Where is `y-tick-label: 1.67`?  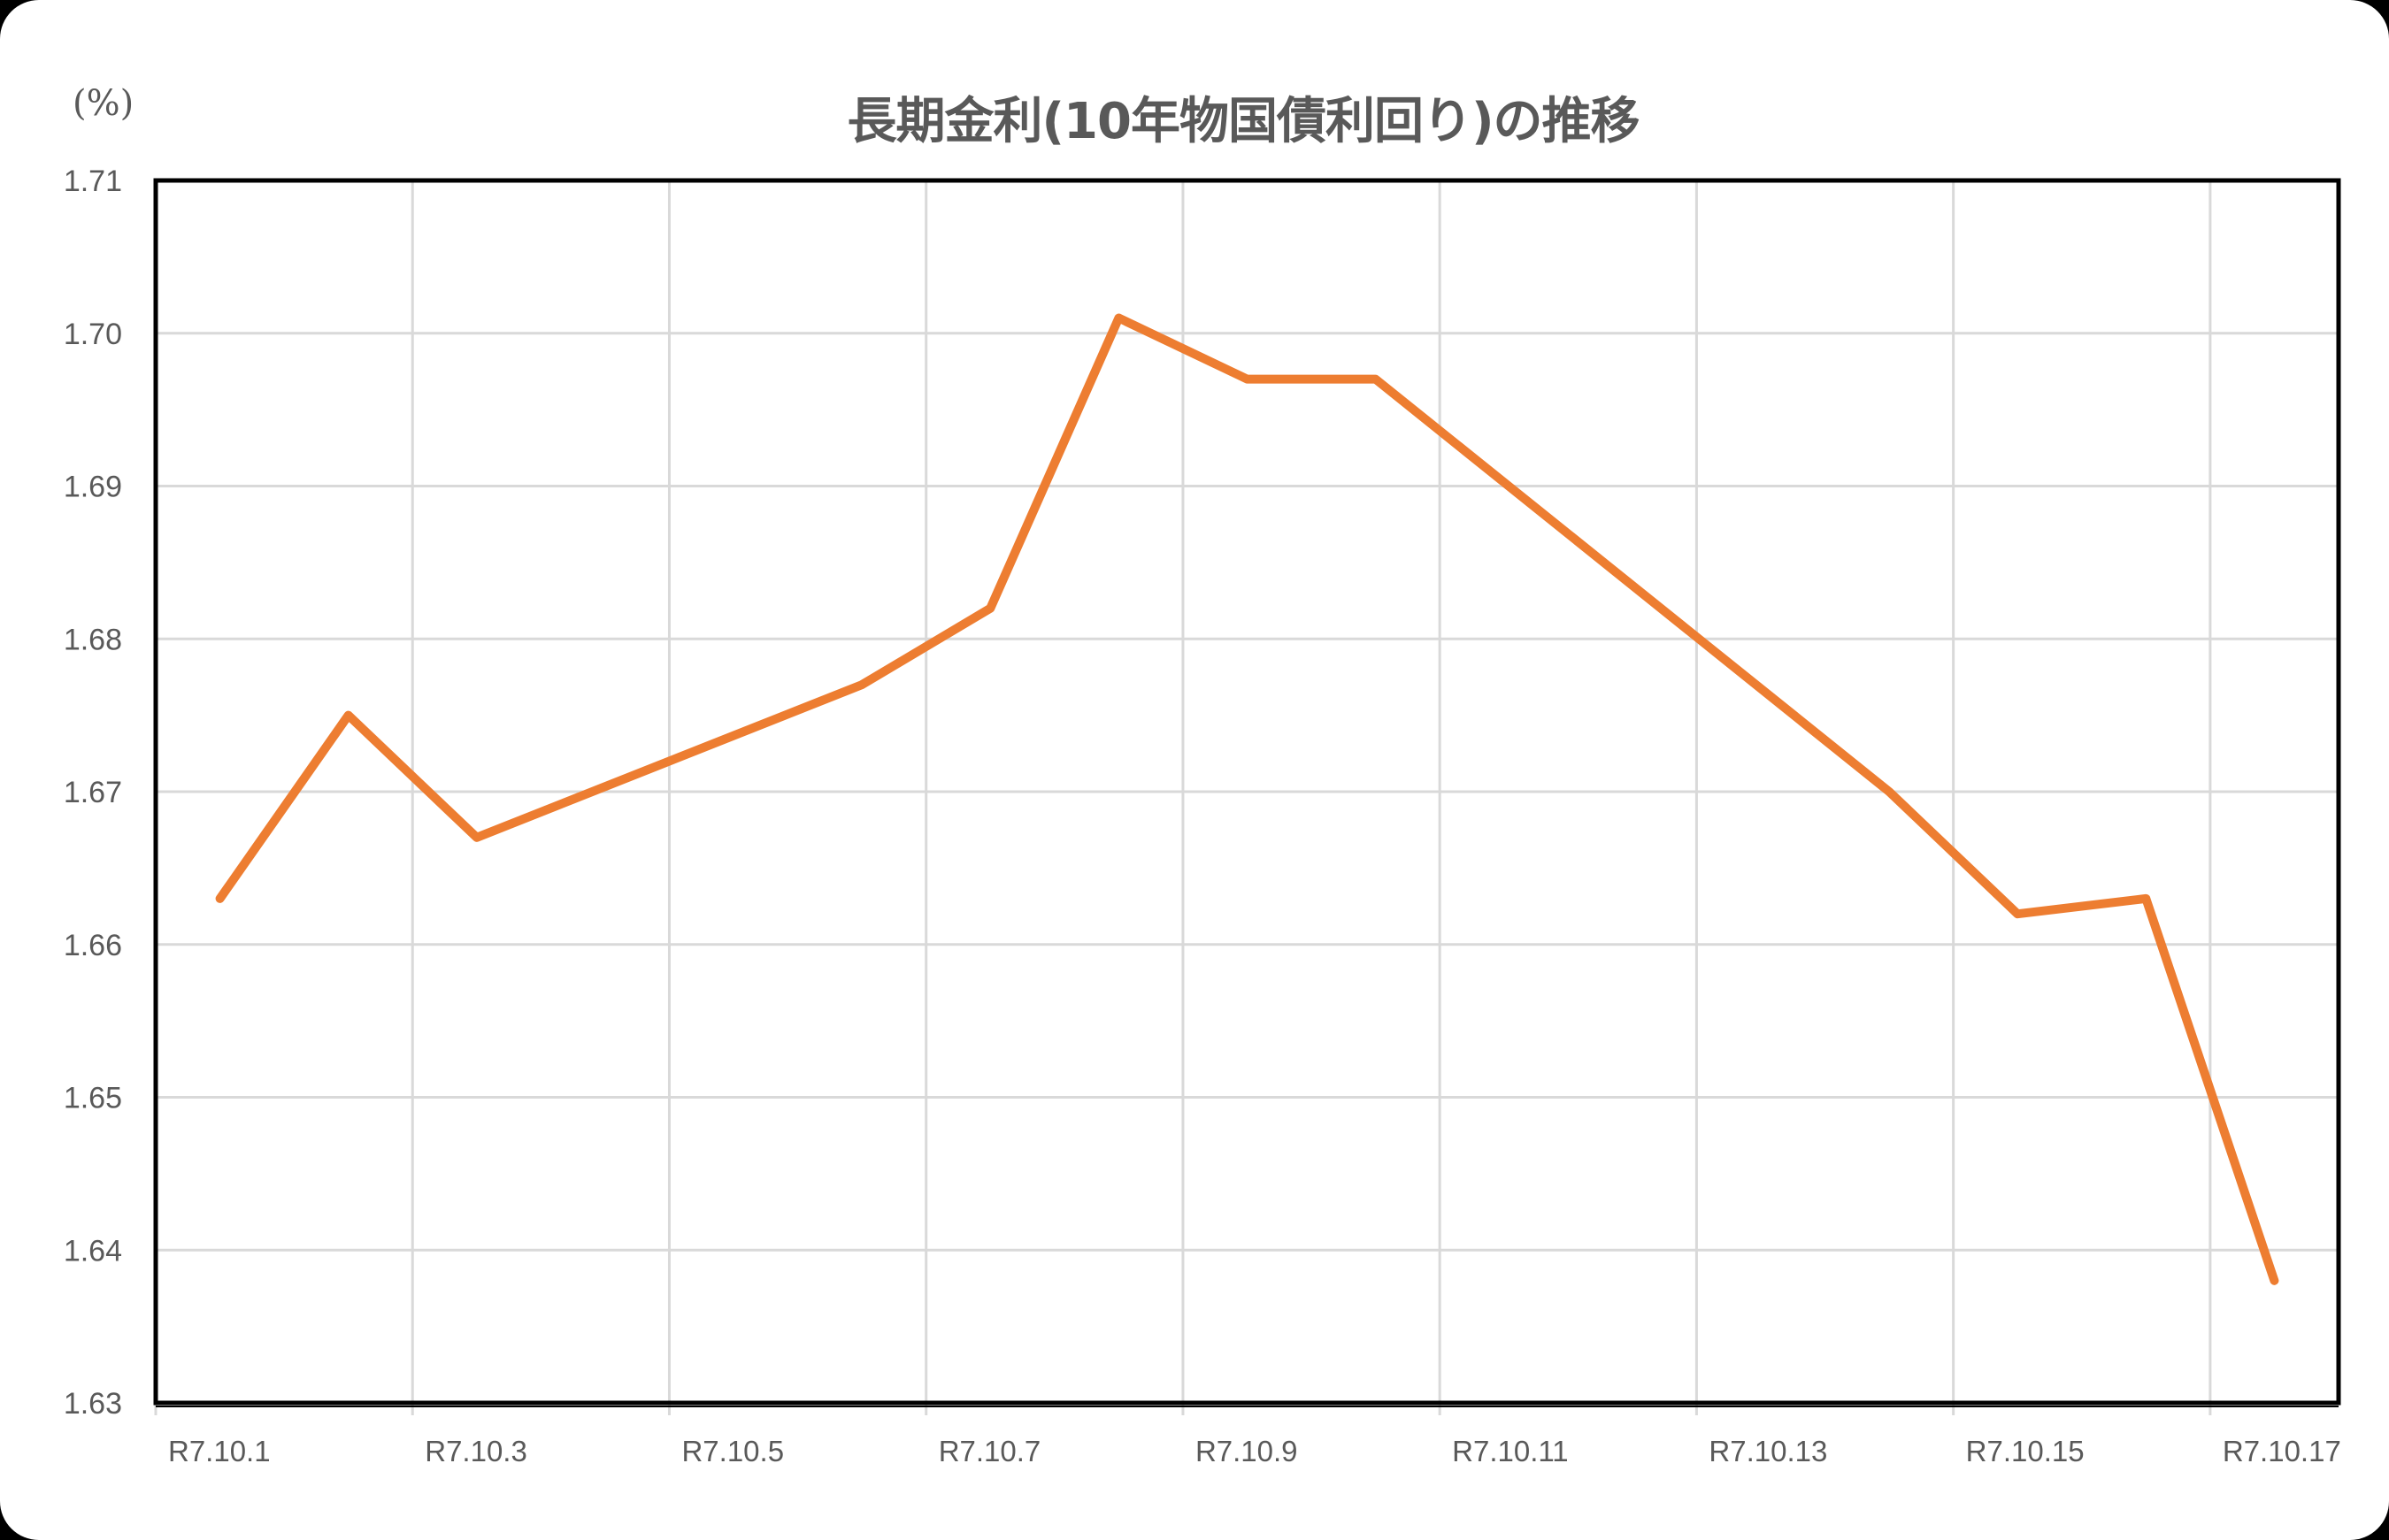
y-tick-label: 1.67 is located at coordinates (93, 792).